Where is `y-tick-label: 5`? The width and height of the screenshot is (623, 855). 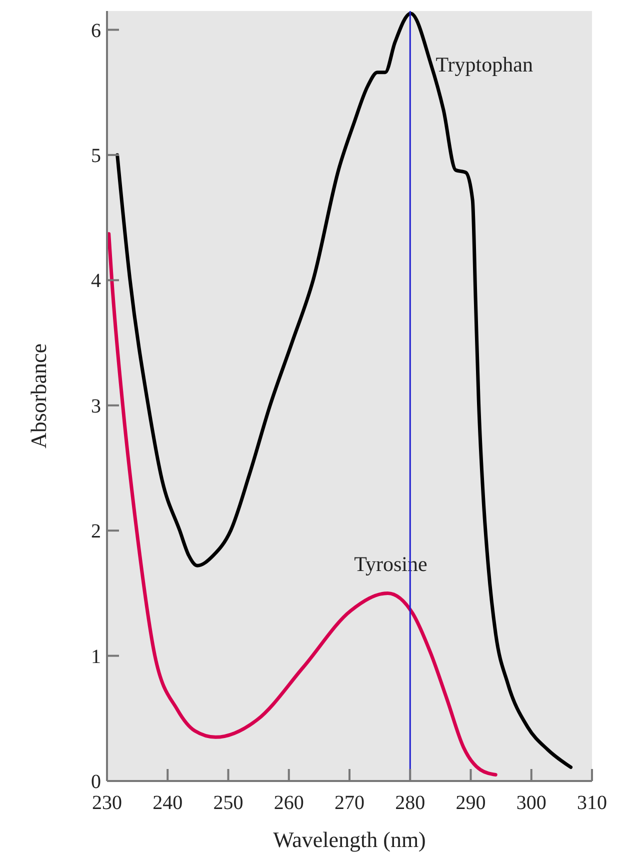
y-tick-label: 5 is located at coordinates (96, 155).